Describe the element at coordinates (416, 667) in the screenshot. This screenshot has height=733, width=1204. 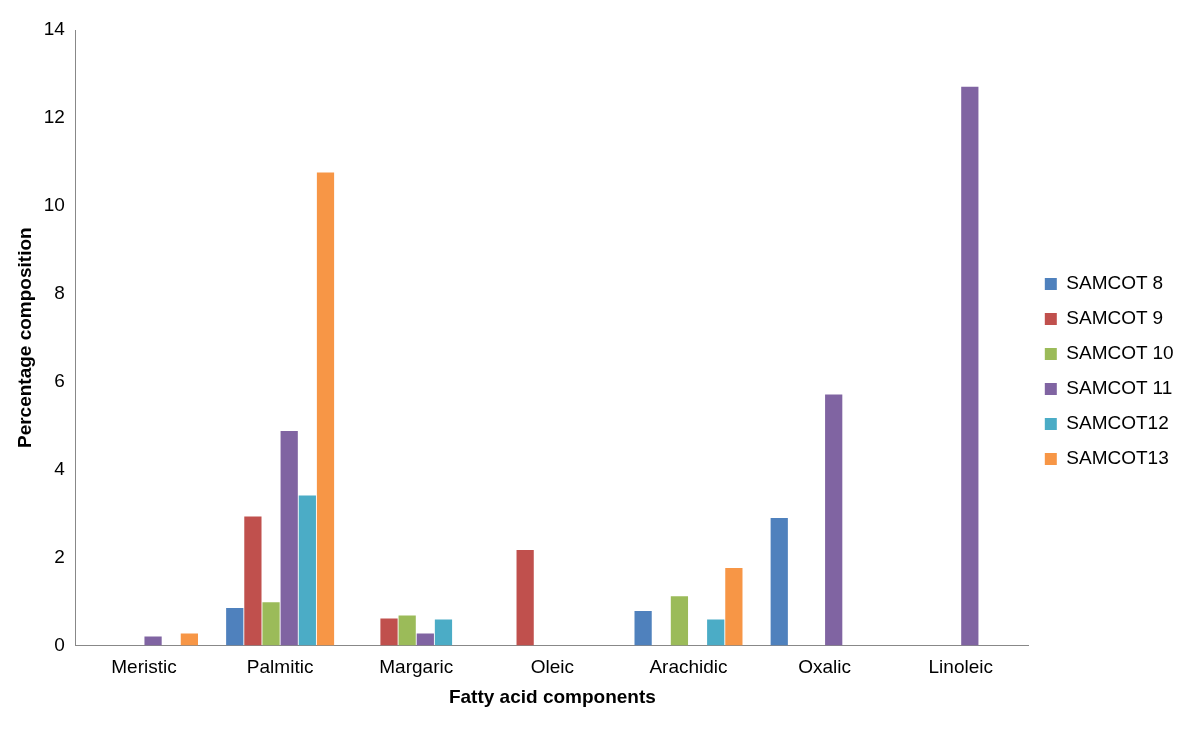
I see `x-tick-label: Margaric` at that location.